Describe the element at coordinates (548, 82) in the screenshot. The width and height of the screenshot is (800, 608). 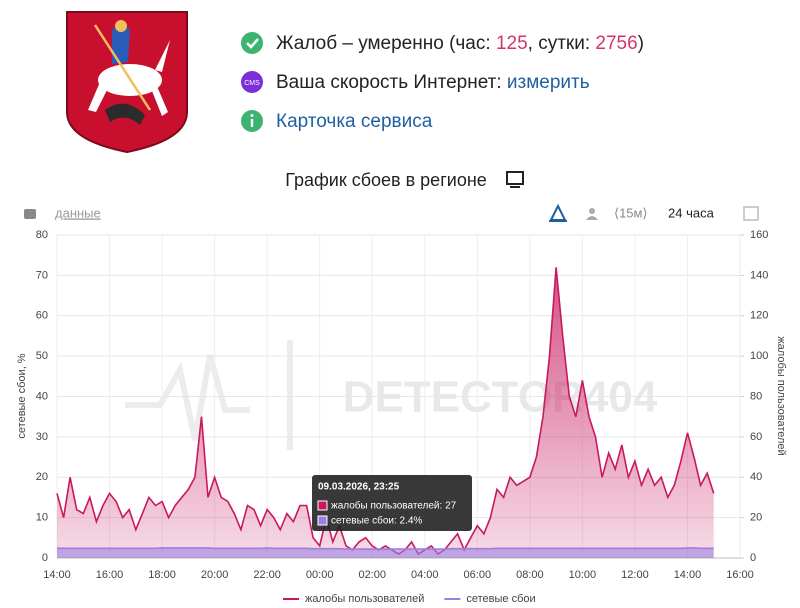
I see `measure-link: измерить` at that location.